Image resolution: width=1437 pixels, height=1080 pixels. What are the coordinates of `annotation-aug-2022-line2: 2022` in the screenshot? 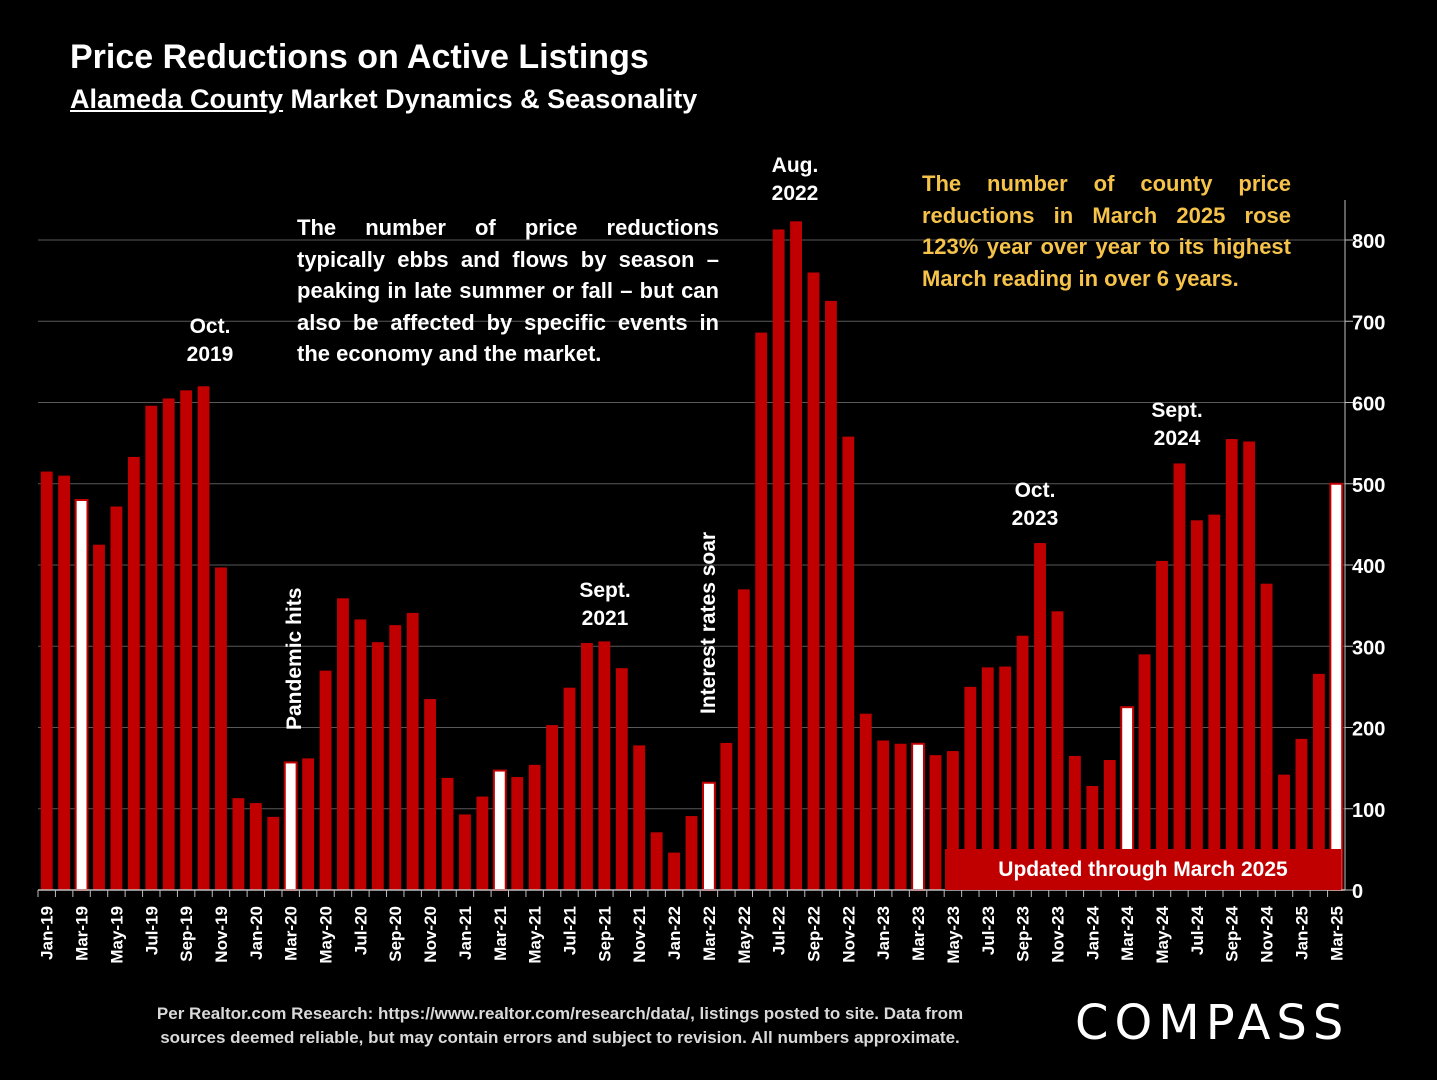 It's located at (795, 193).